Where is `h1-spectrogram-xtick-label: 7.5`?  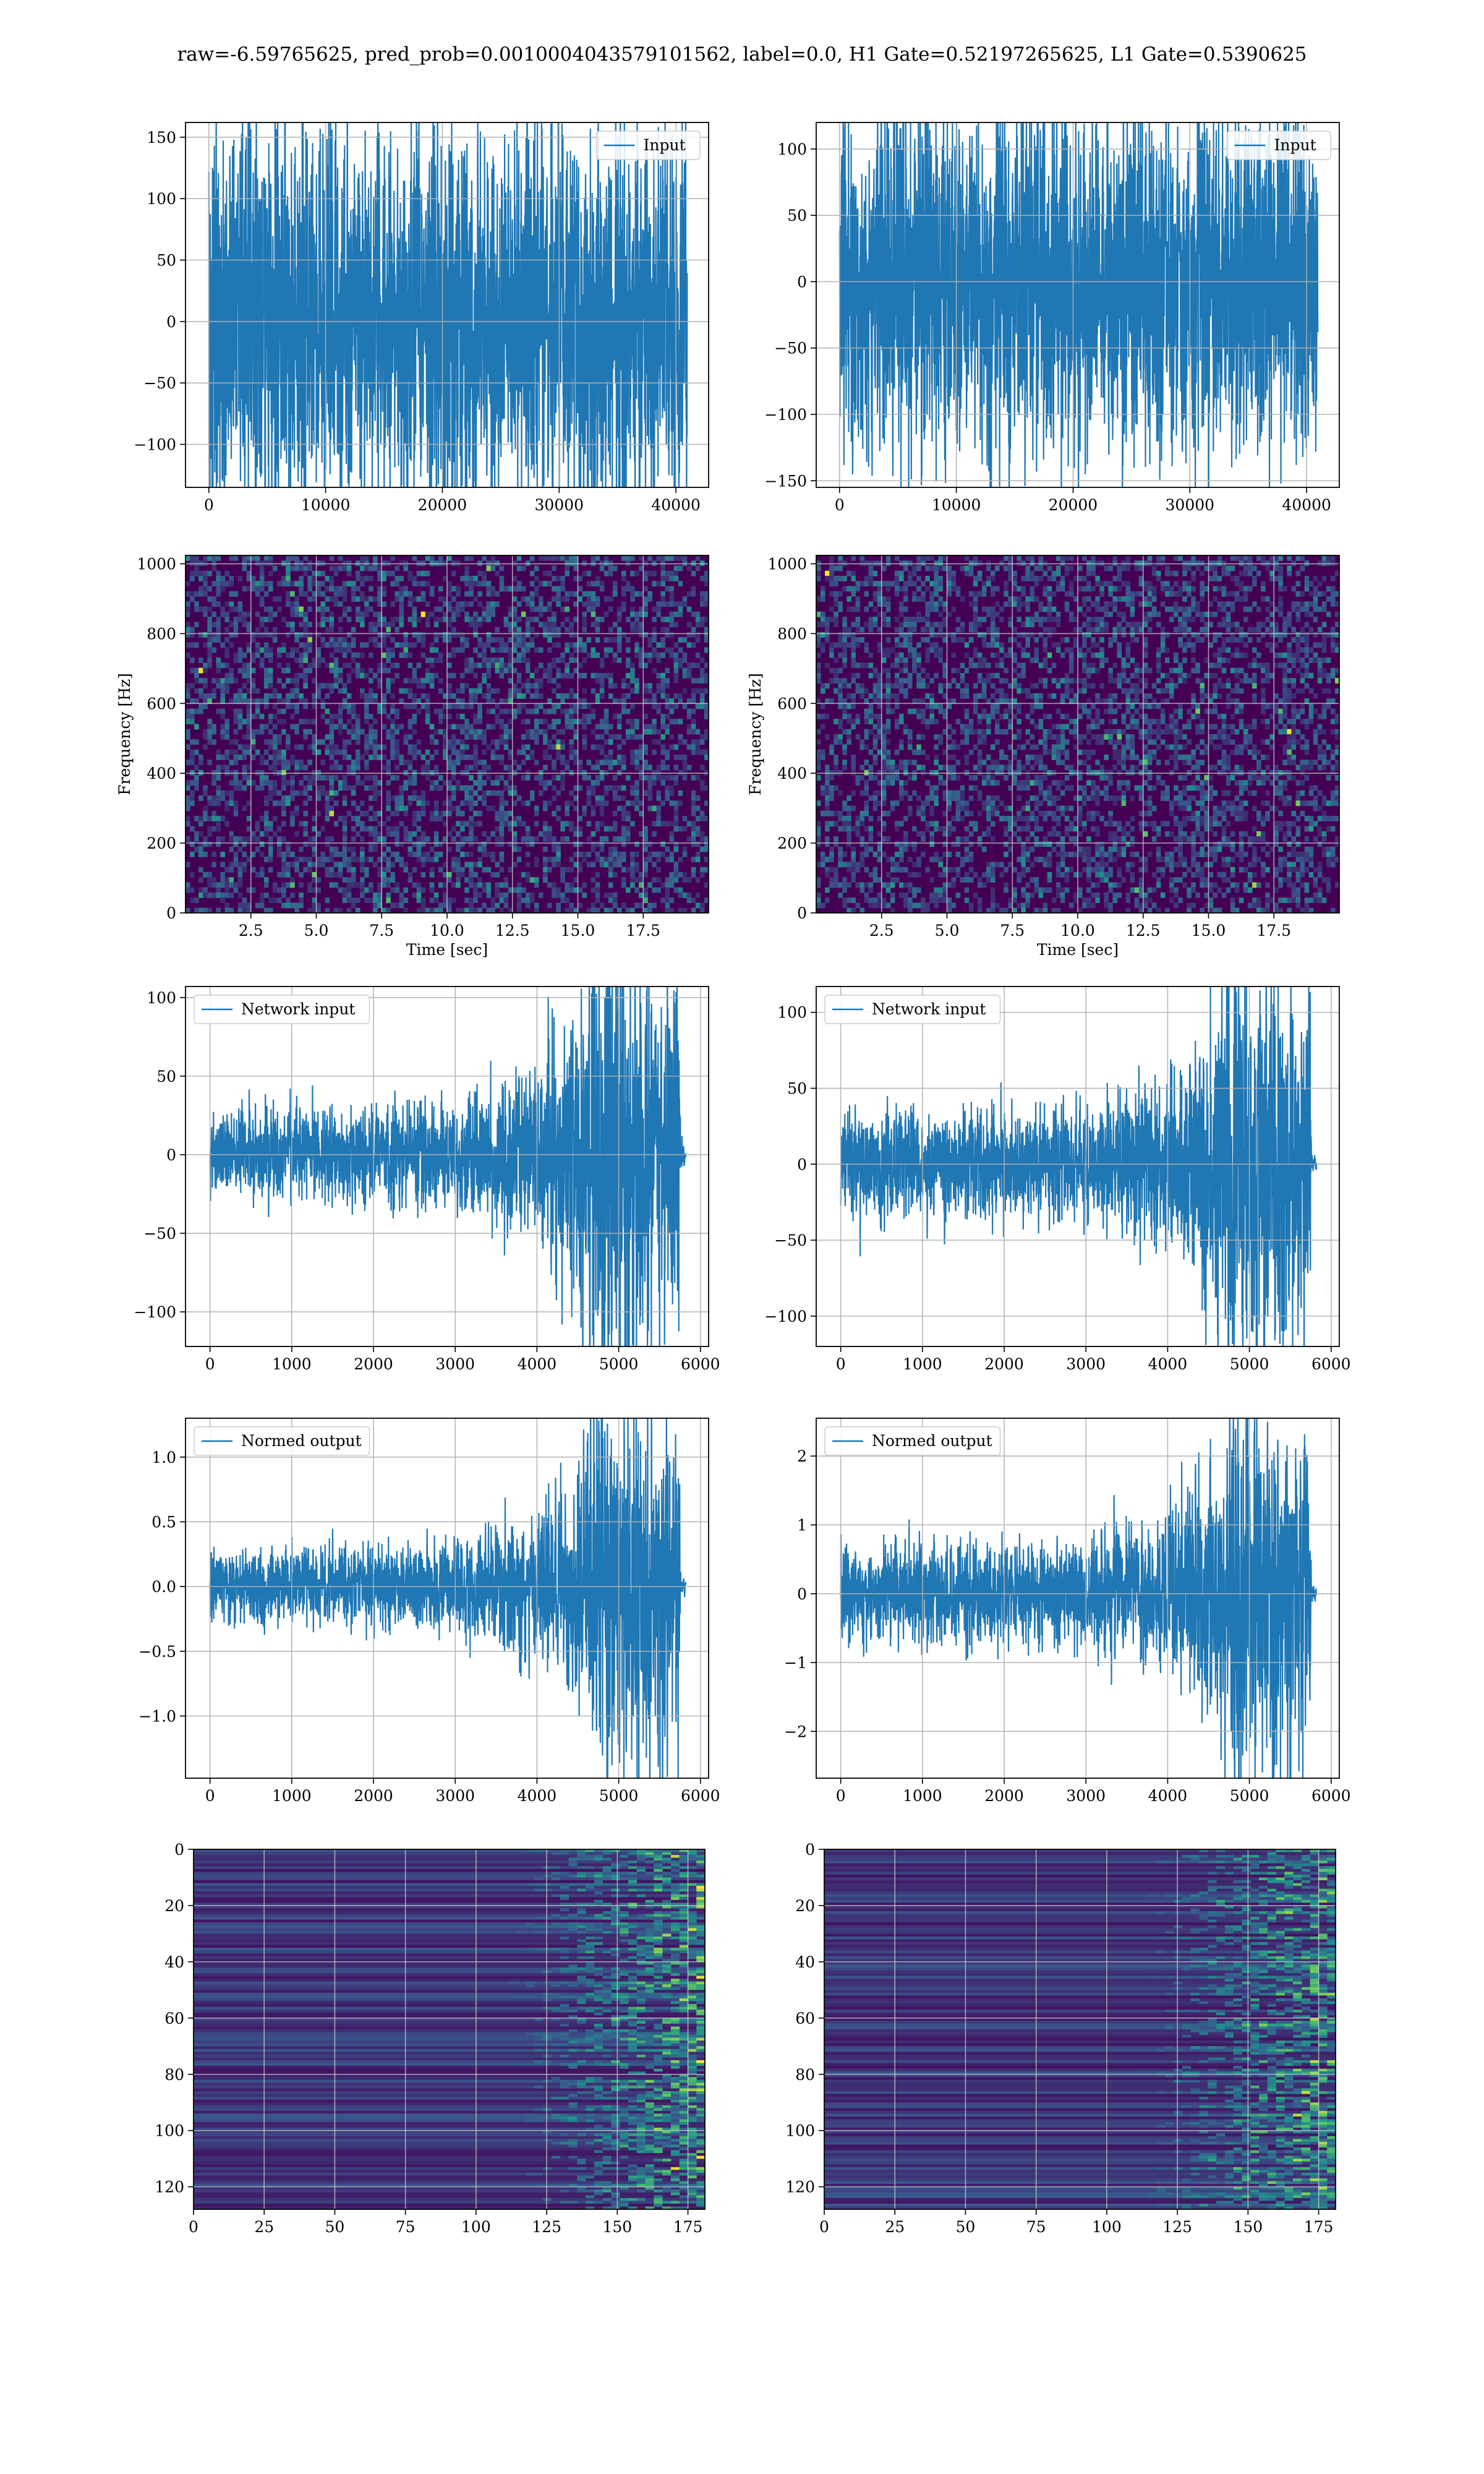 h1-spectrogram-xtick-label: 7.5 is located at coordinates (381, 931).